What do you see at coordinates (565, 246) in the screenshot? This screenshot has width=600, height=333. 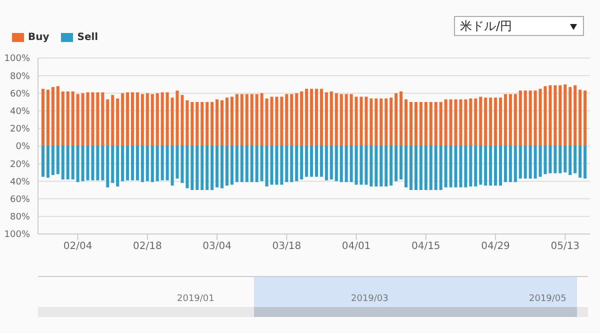 I see `x-tick-label: 05/13` at bounding box center [565, 246].